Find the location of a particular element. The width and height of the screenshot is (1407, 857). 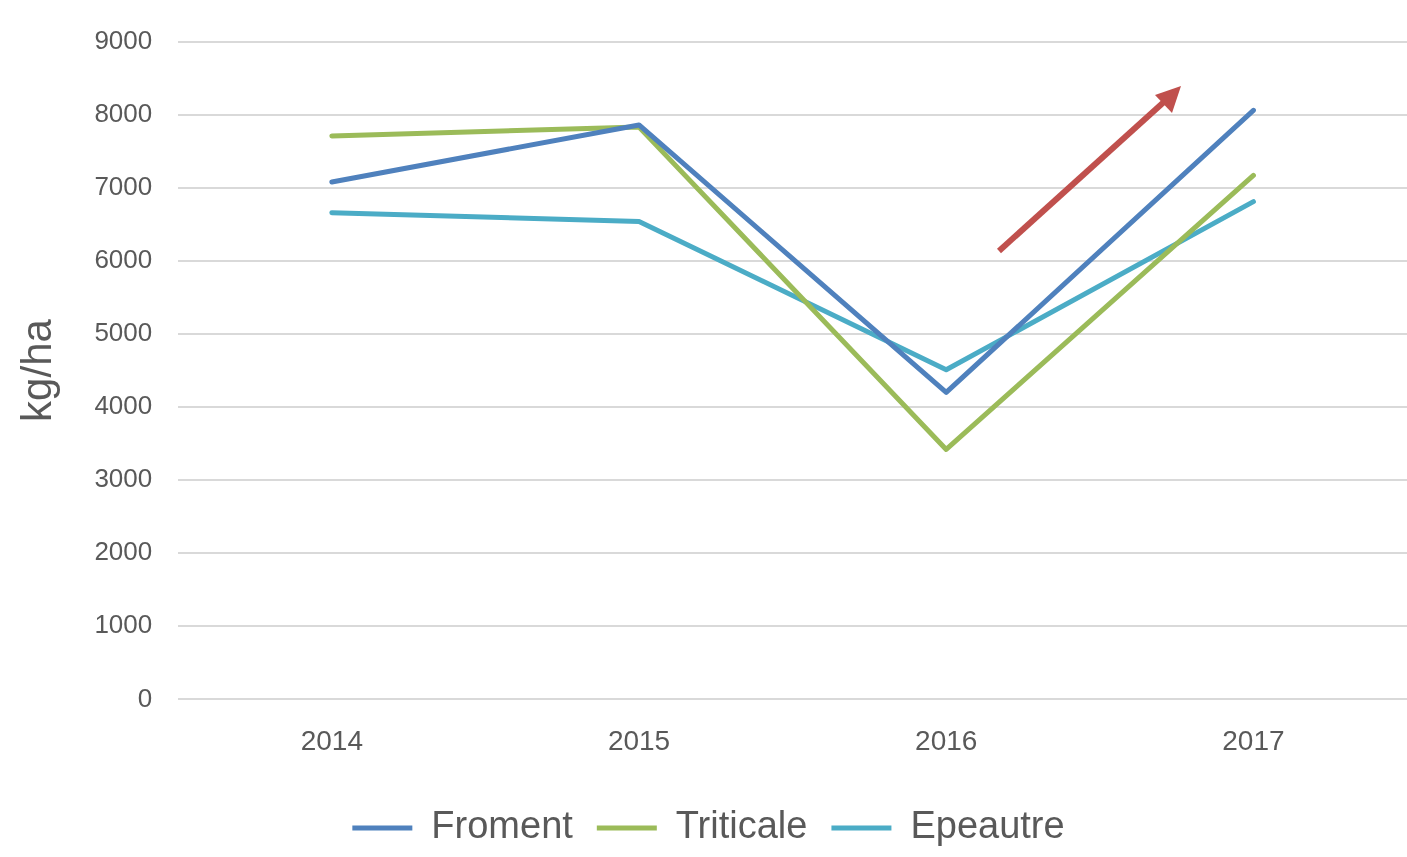

y-tick-label: 5000 is located at coordinates (123, 332).